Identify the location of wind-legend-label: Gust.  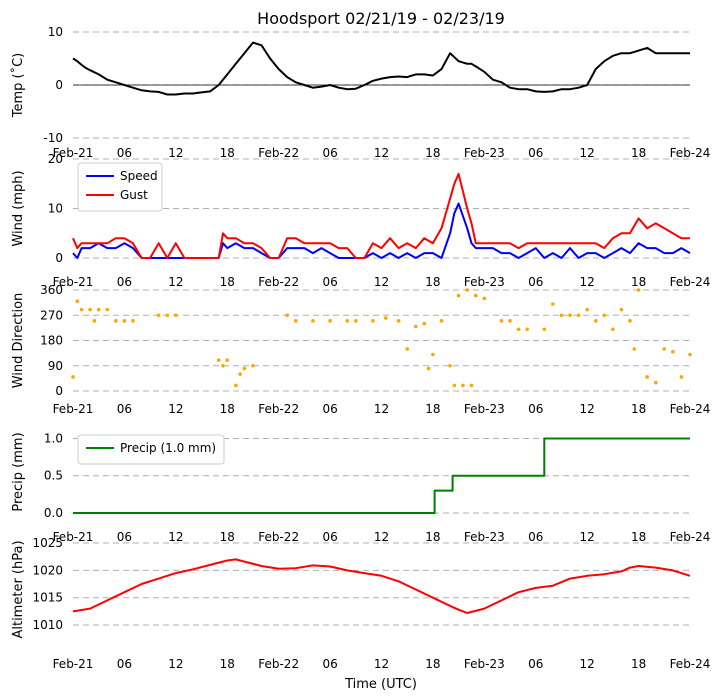
(134, 195).